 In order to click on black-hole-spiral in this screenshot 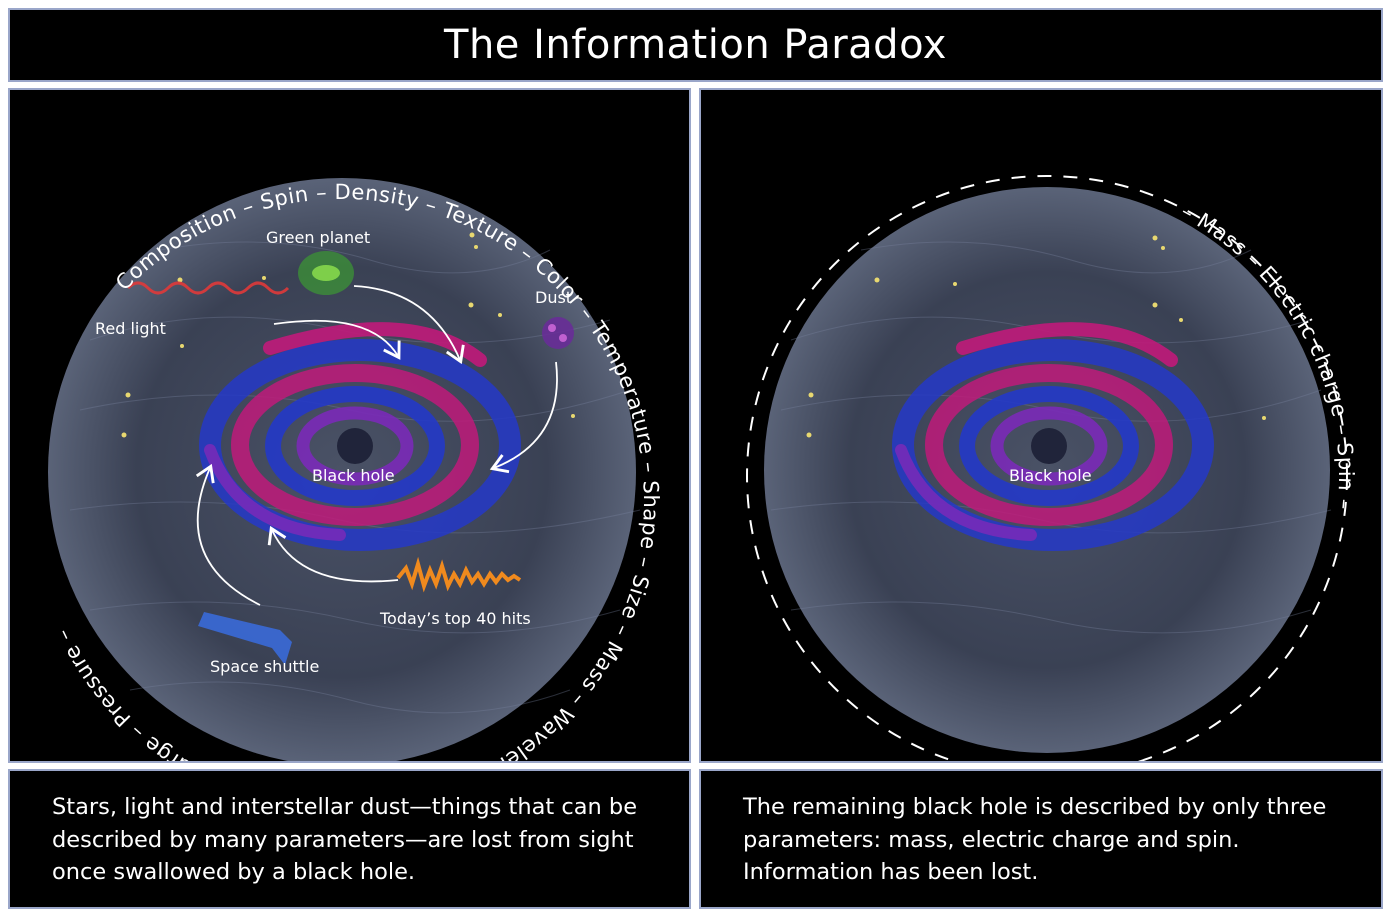, I will do `click(1053, 436)`.